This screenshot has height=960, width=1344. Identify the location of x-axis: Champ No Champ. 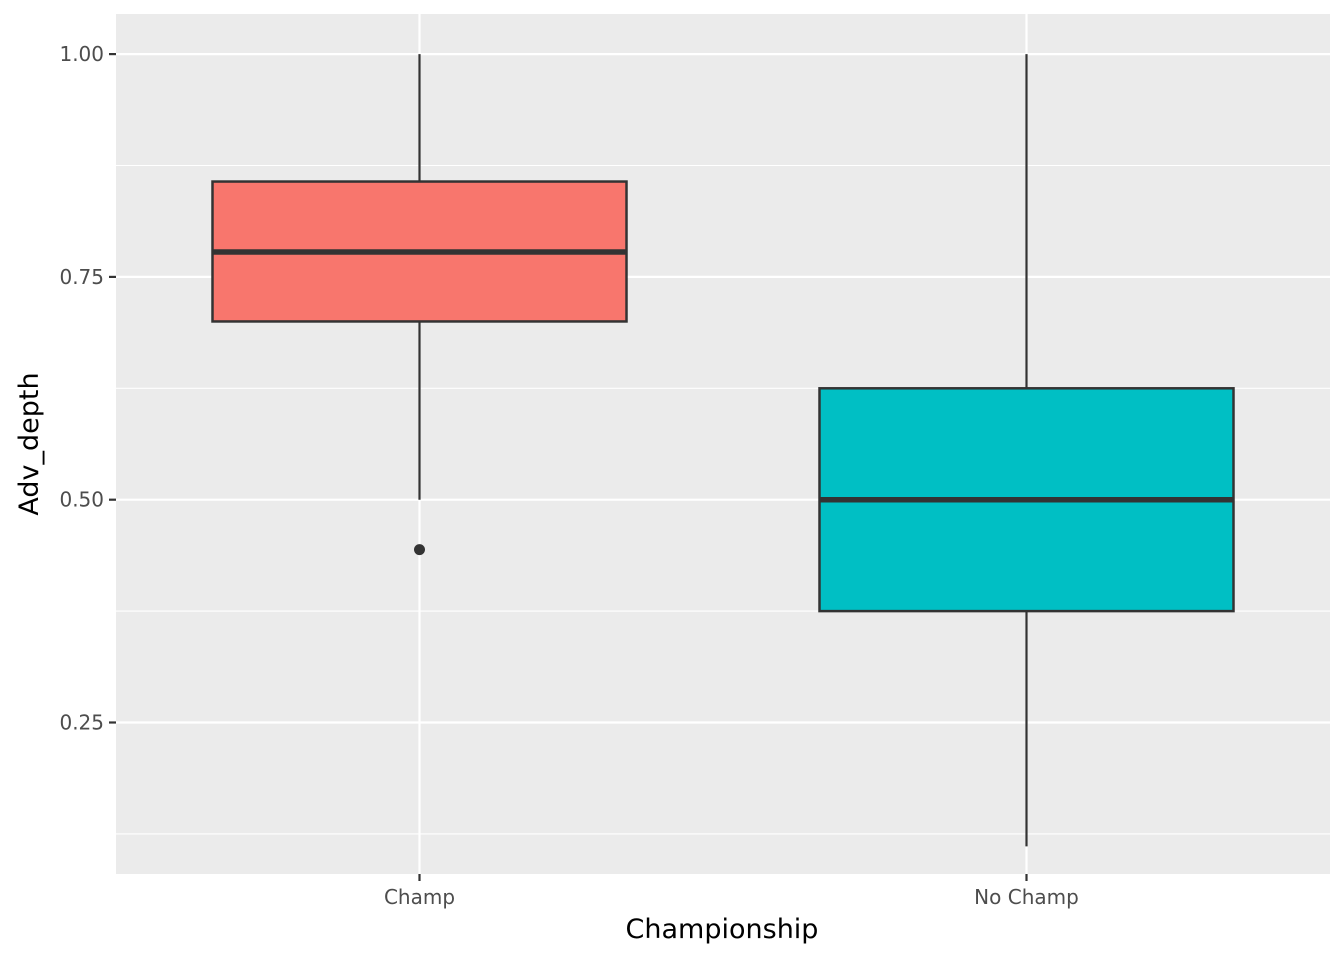
(731, 891).